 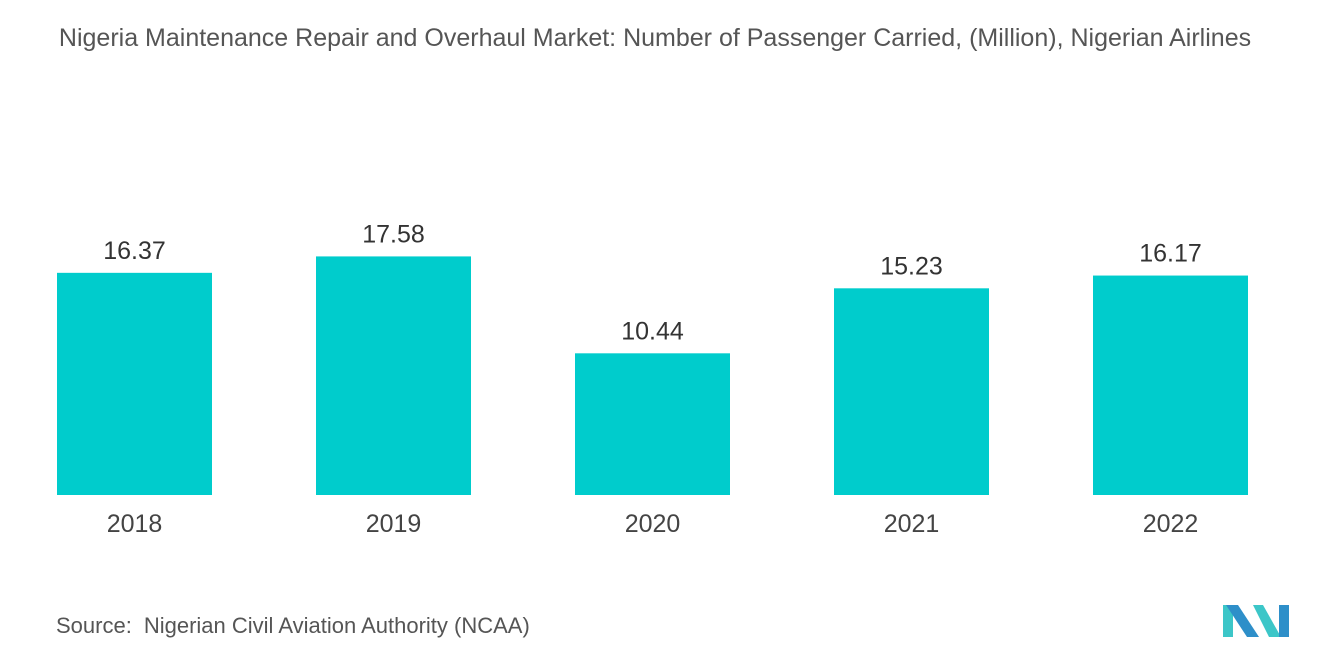 I want to click on x-tick-label: 2021, so click(x=912, y=524).